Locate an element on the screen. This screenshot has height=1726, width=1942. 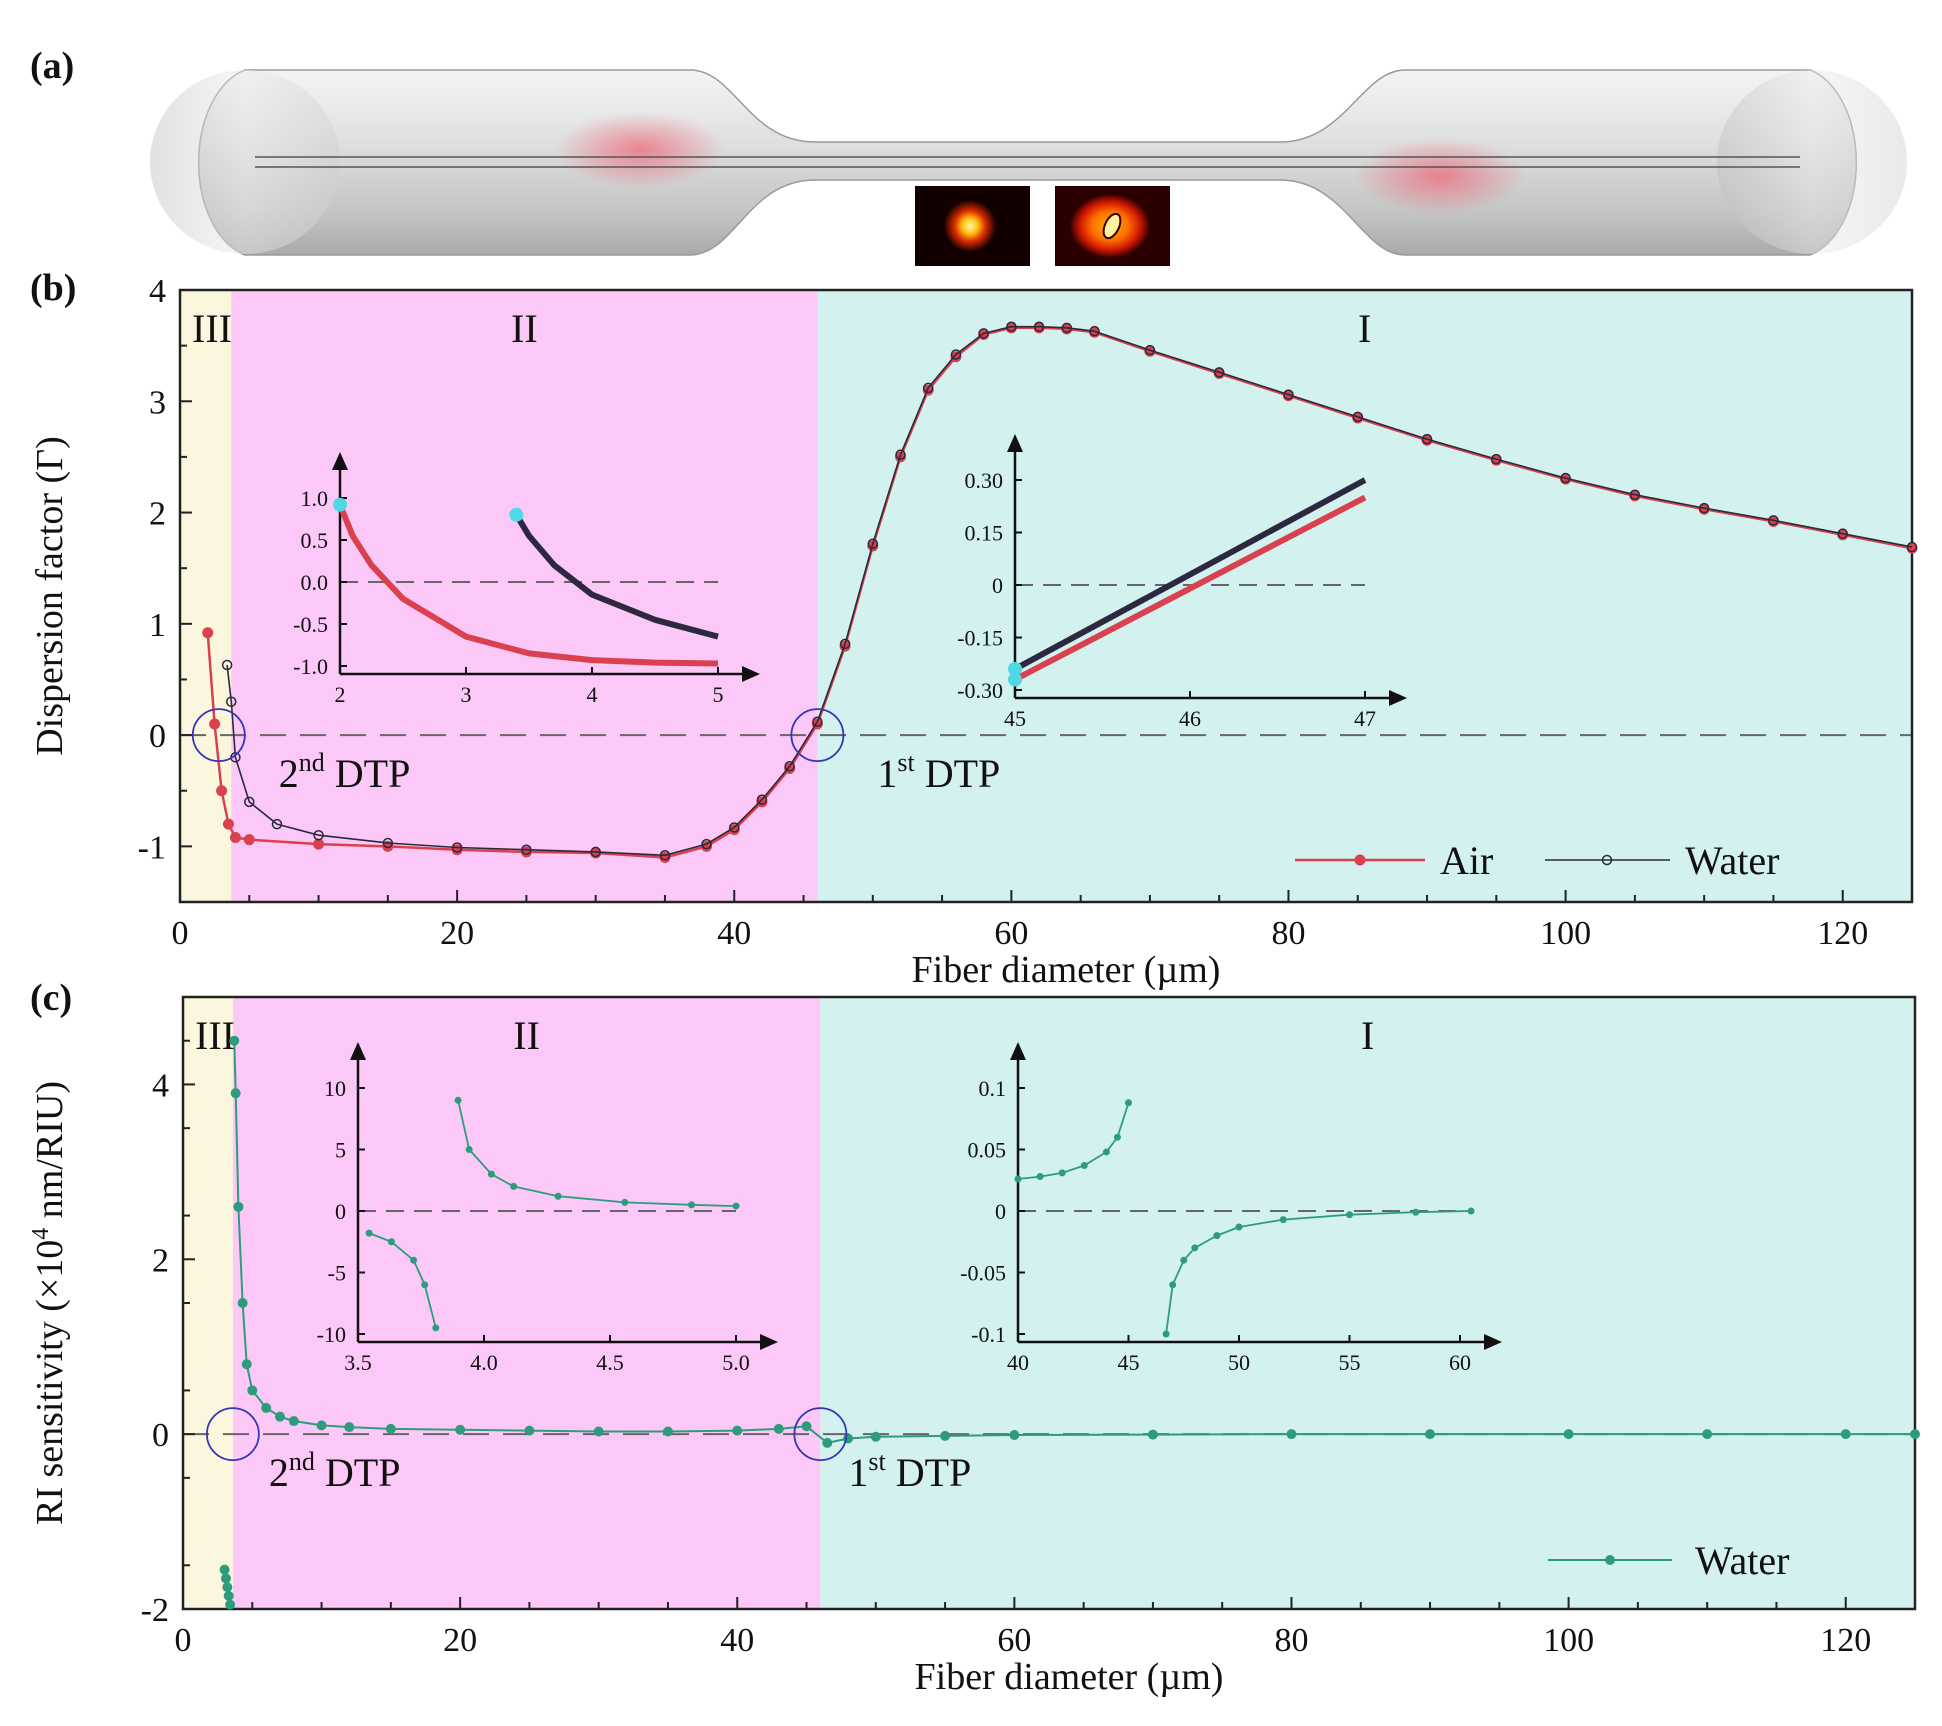
inset-series-line-air is located at coordinates (528, 585).